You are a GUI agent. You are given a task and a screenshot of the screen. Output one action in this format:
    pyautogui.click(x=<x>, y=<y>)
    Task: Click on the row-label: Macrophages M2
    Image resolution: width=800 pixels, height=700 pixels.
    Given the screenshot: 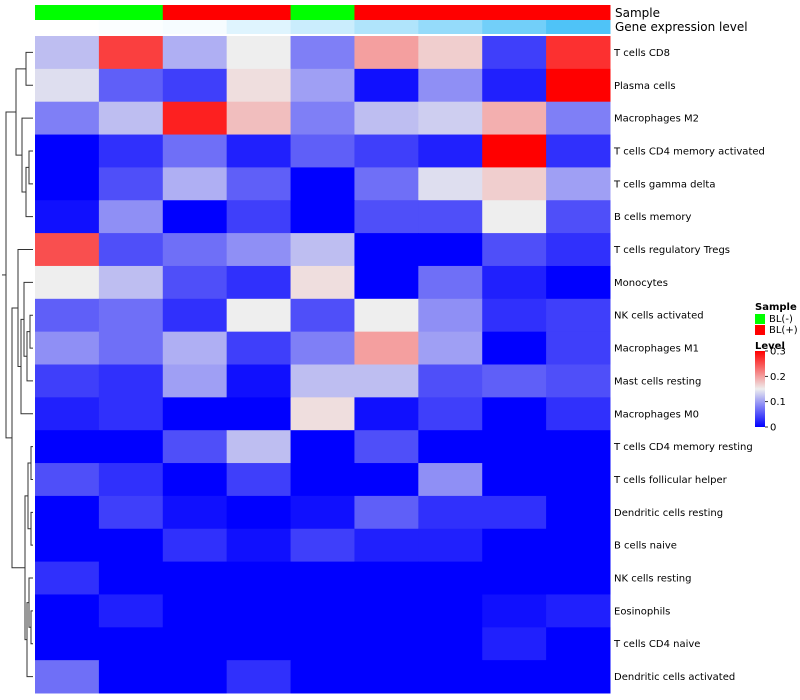 What is the action you would take?
    pyautogui.click(x=656, y=119)
    